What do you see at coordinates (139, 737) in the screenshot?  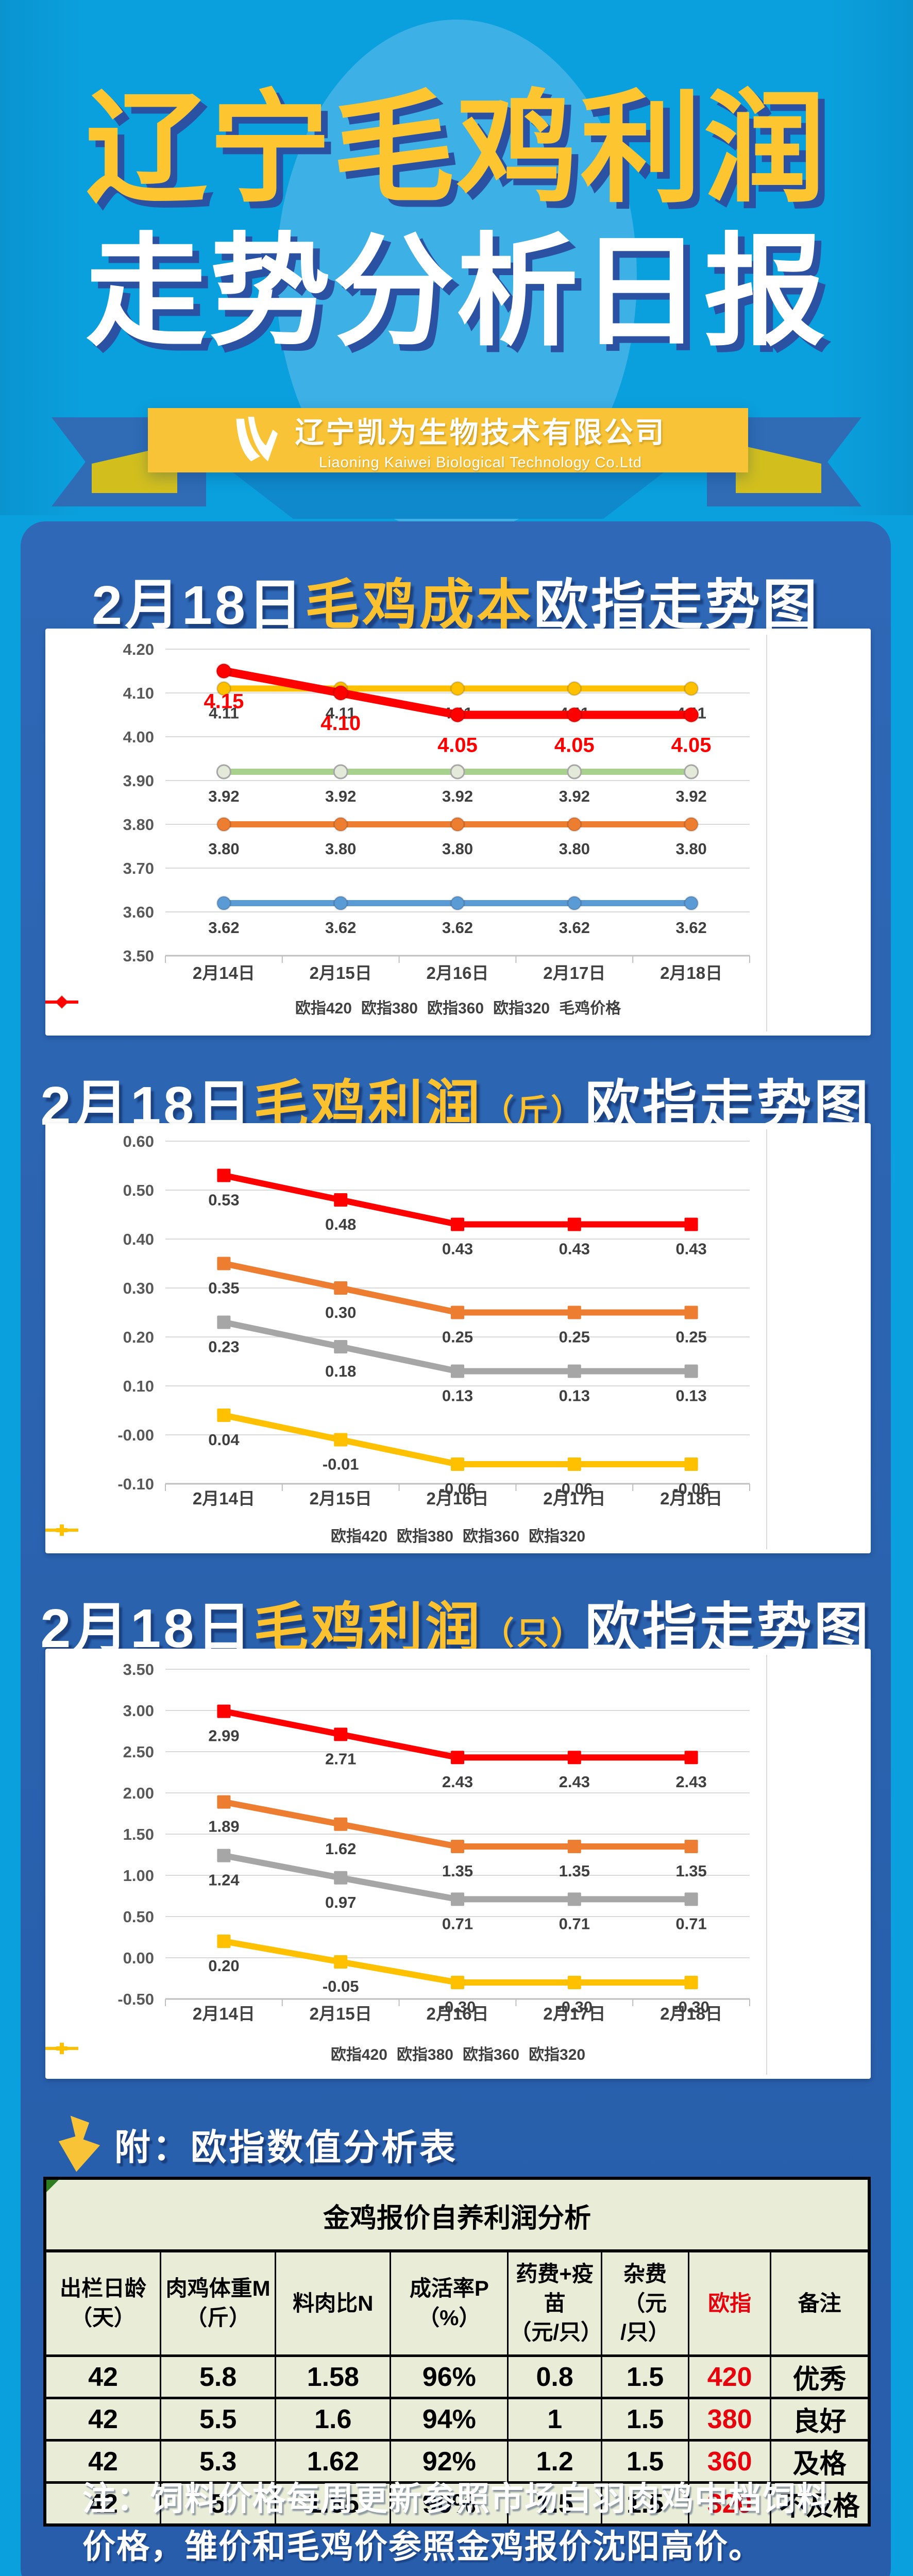 I see `svg-text: 4.00` at bounding box center [139, 737].